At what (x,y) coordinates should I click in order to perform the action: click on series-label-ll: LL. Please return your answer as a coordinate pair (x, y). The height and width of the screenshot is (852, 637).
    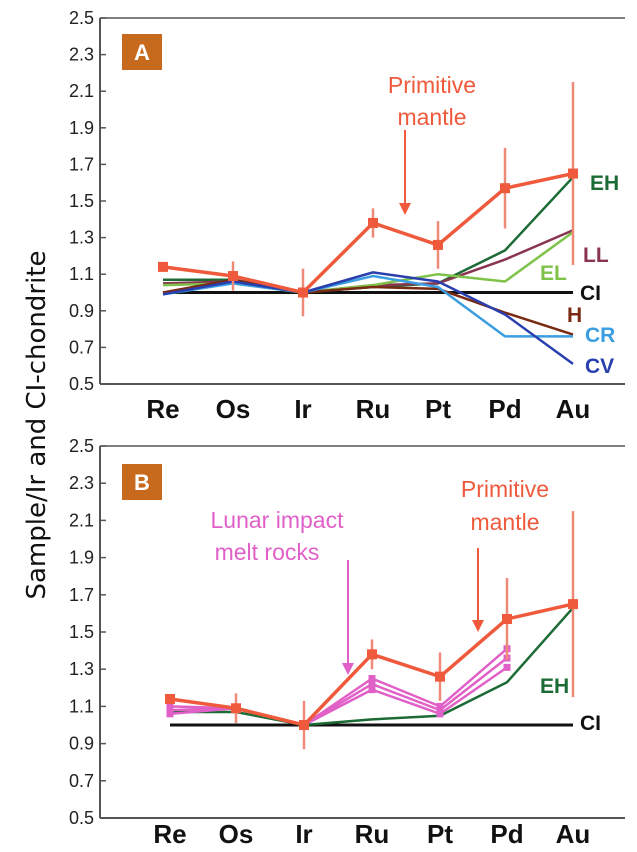
    Looking at the image, I should click on (596, 255).